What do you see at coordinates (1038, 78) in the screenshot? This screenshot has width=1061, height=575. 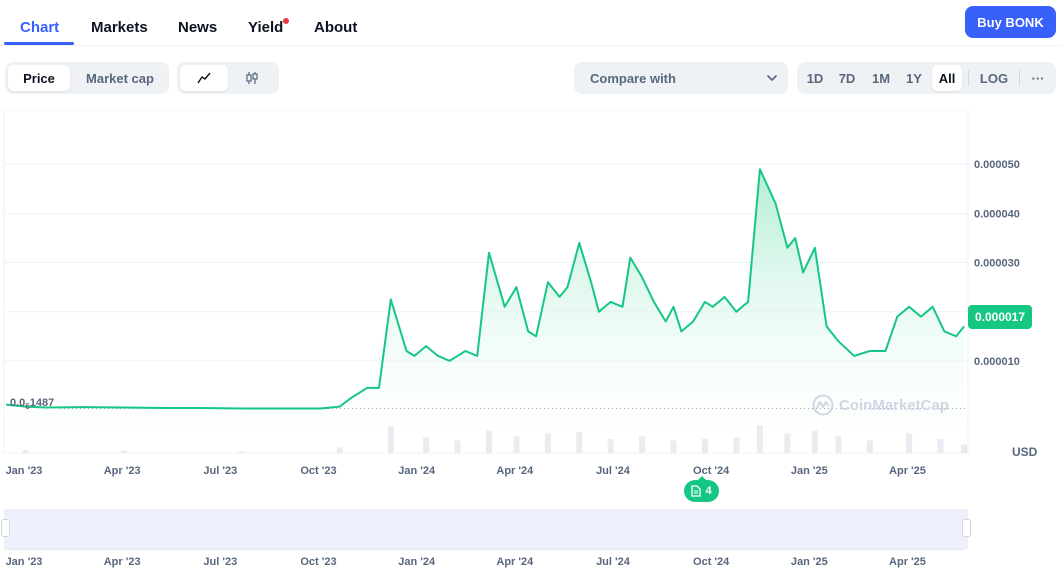 I see `more-options-button: ···` at bounding box center [1038, 78].